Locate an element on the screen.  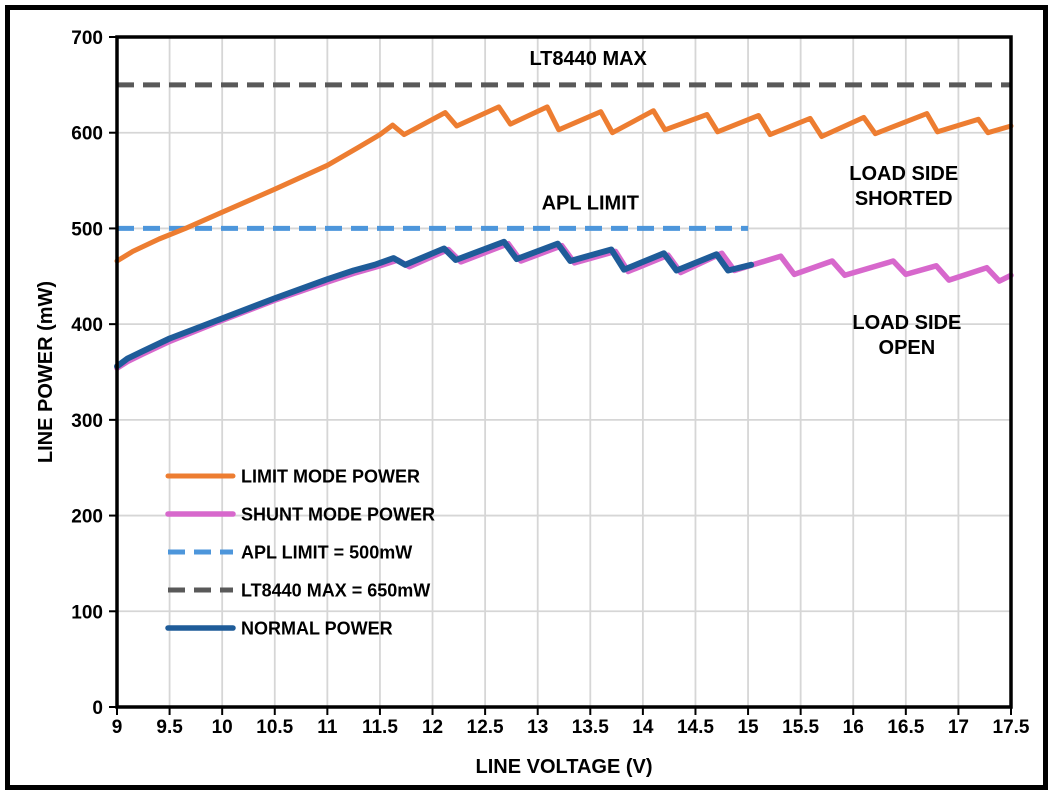
x-tick-label: 11 is located at coordinates (327, 727).